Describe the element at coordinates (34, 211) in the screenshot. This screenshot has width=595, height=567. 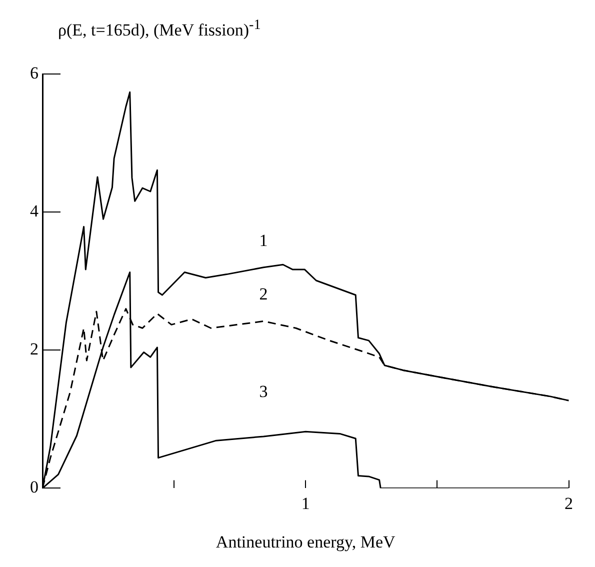
I see `y-tick-label: 4` at that location.